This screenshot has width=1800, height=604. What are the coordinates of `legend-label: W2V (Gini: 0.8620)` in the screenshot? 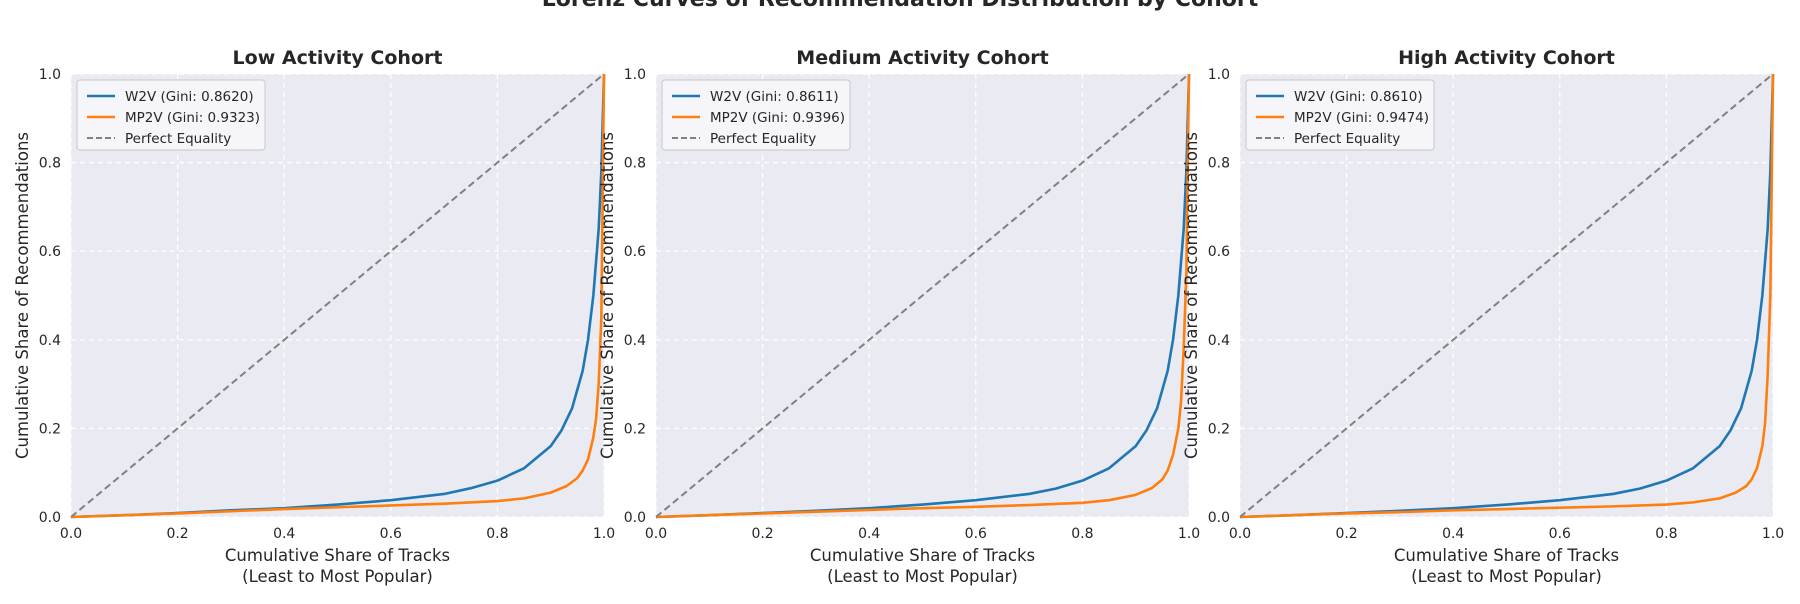 It's located at (189, 97).